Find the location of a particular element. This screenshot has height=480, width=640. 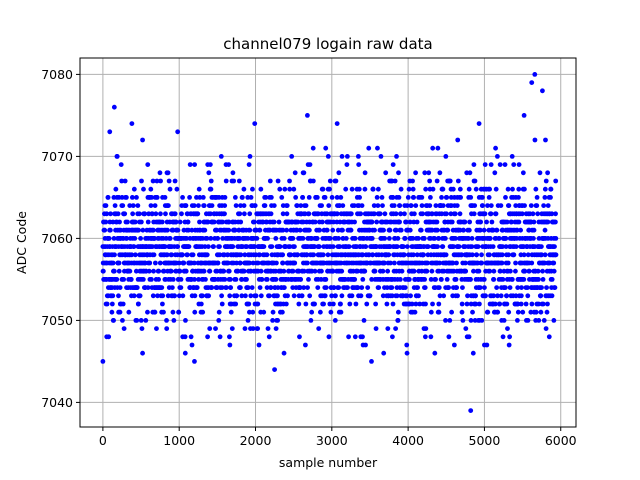

x-tick-label: 4000 is located at coordinates (408, 440).